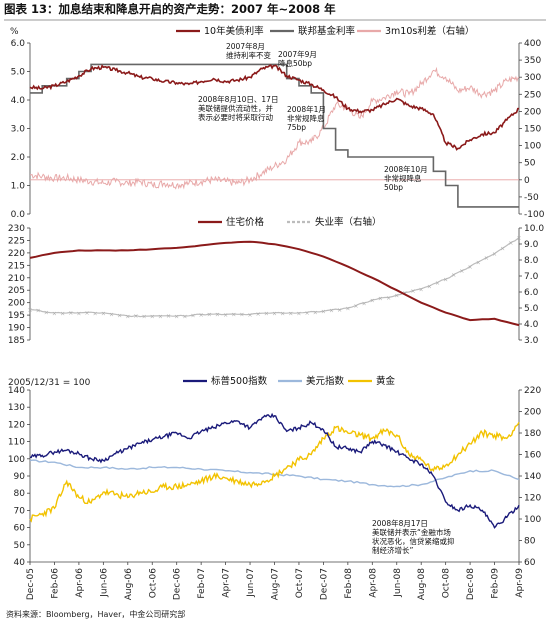 The width and height of the screenshot is (550, 622). What do you see at coordinates (532, 477) in the screenshot?
I see `bottom-panel-right-tick-label: 140` at bounding box center [532, 477].